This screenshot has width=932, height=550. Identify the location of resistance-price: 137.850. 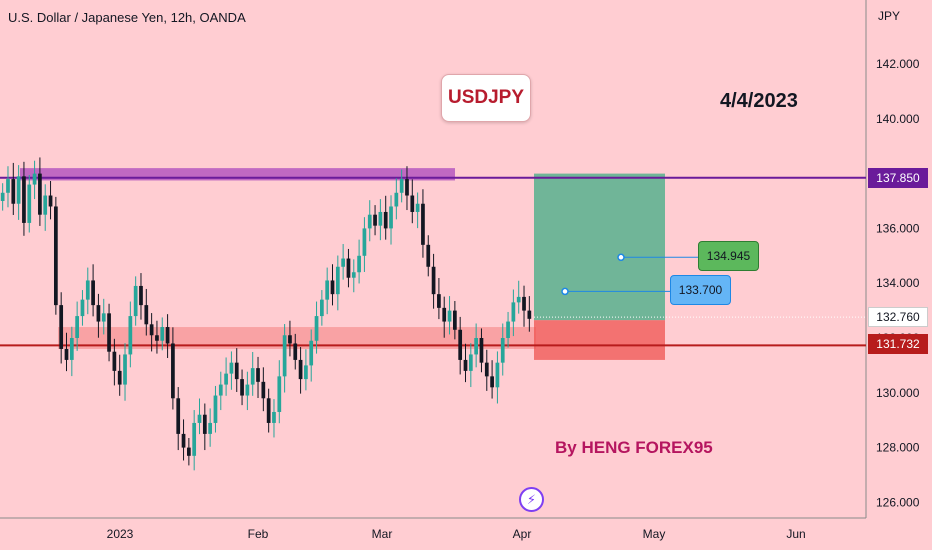
(898, 178).